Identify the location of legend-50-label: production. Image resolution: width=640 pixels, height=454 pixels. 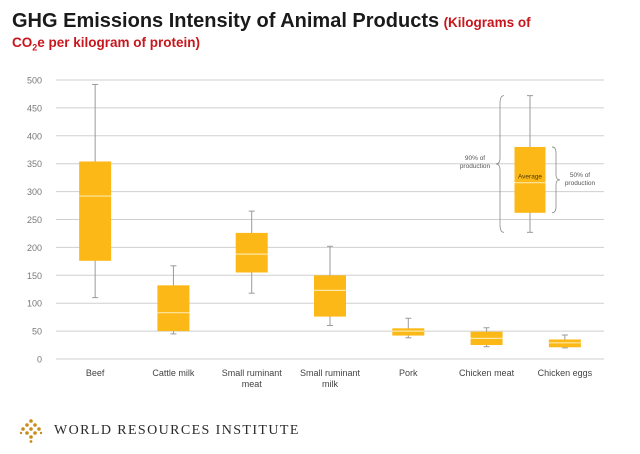
(580, 183).